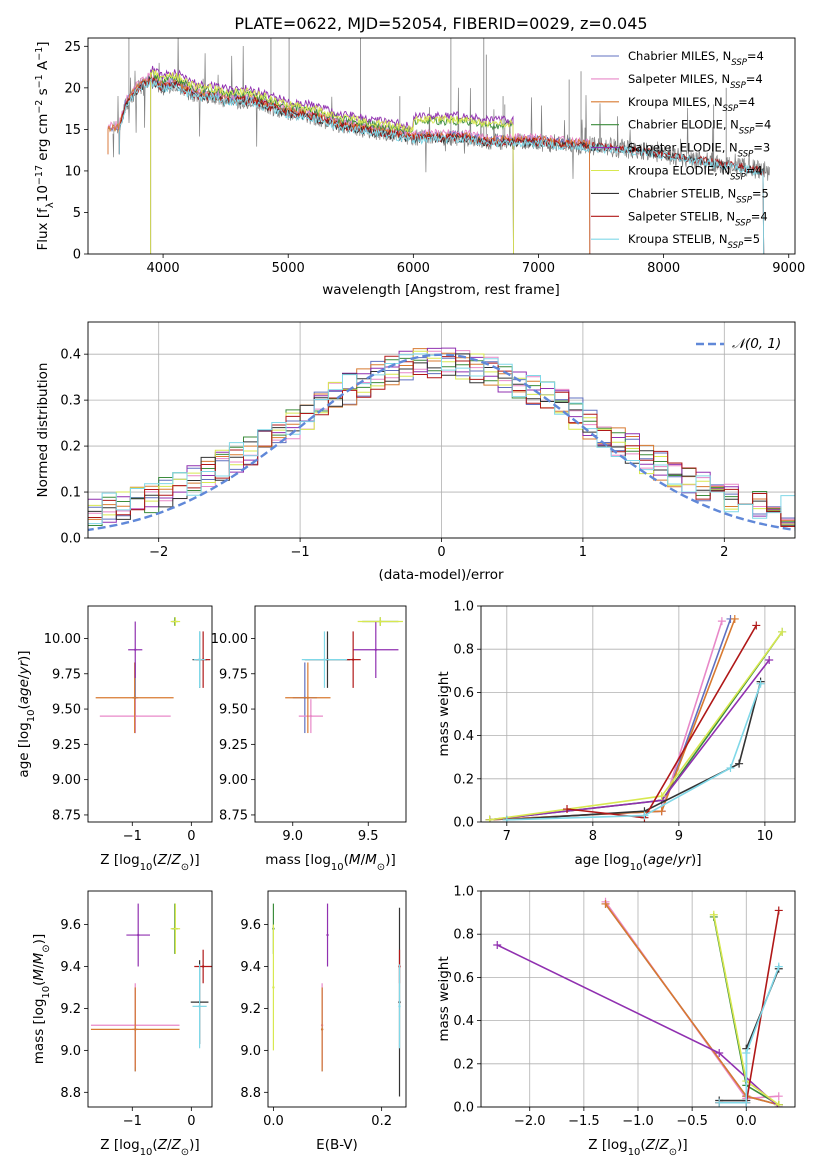 This screenshot has width=819, height=1170. Describe the element at coordinates (695, 173) in the screenshot. I see `legend-entry: Kroupa ELODIE, NSSP=4` at that location.